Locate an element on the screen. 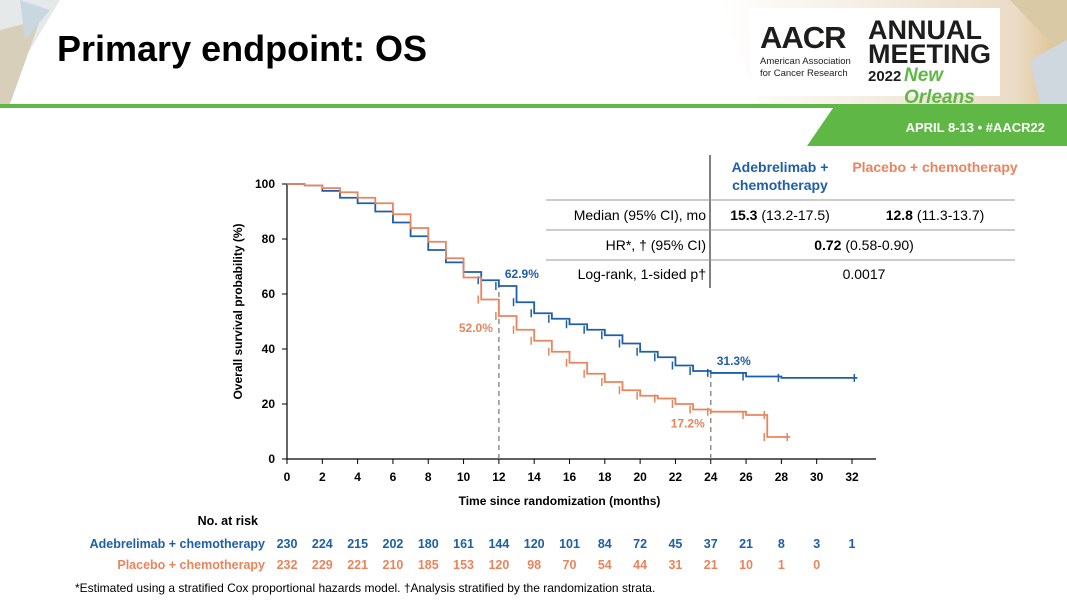 This screenshot has width=1067, height=600. header-divider is located at coordinates (533, 106).